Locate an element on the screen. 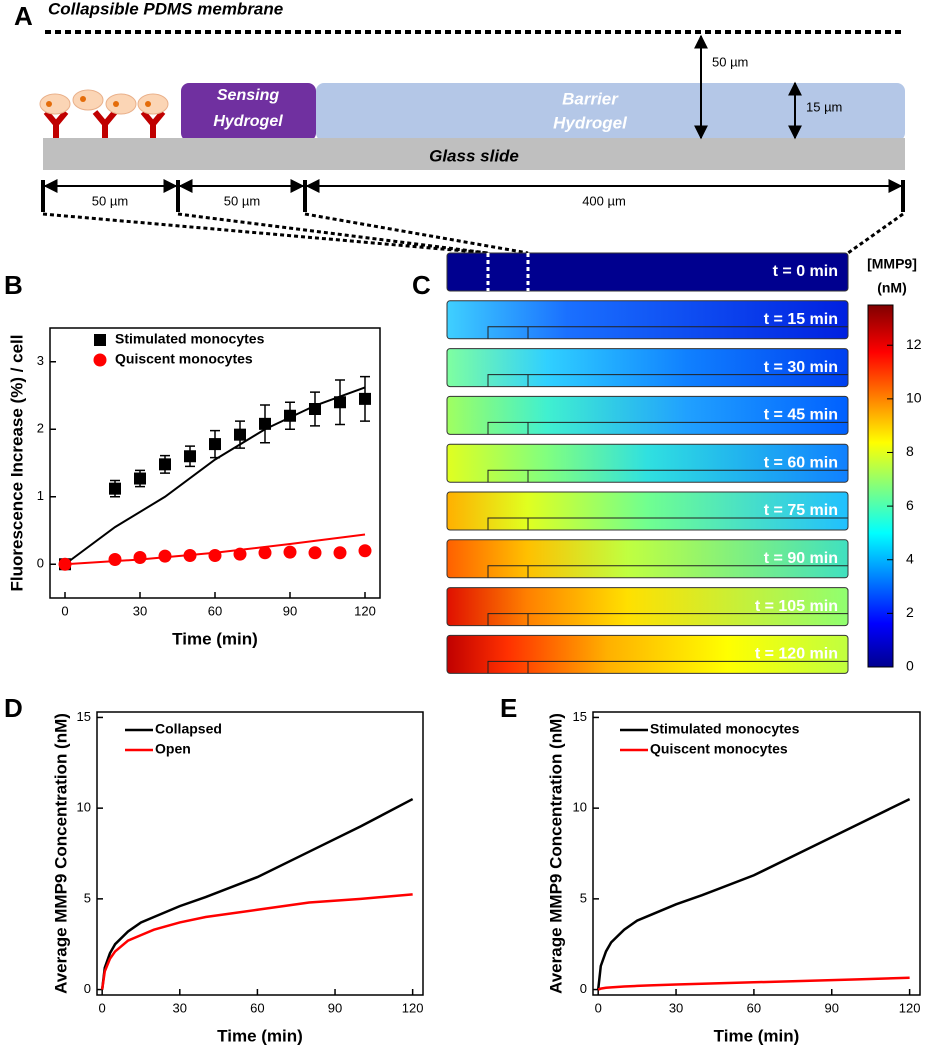 This screenshot has height=1050, width=933. glass-slide is located at coordinates (474, 154).